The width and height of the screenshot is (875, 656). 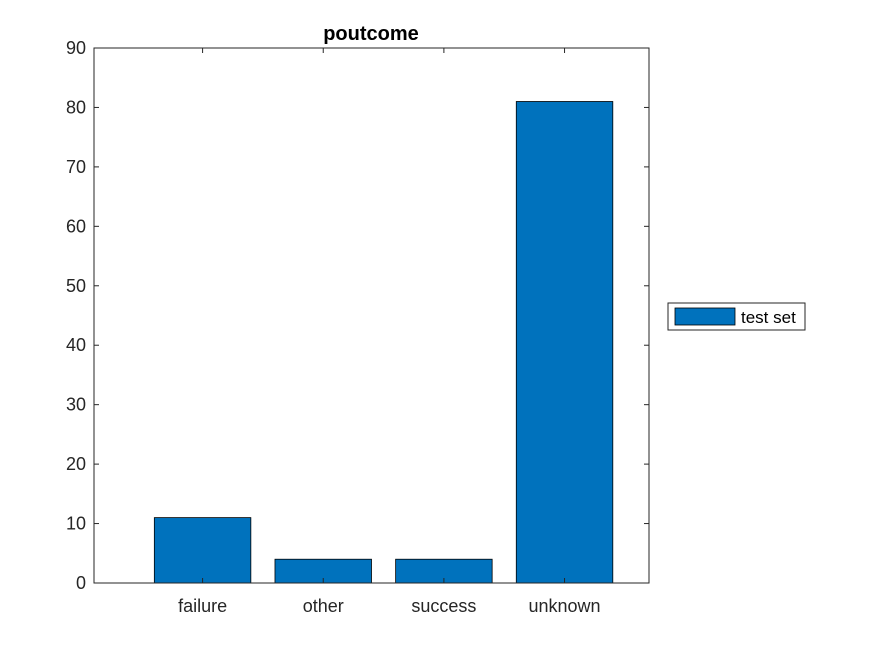 What do you see at coordinates (443, 606) in the screenshot?
I see `x-tick-label: success` at bounding box center [443, 606].